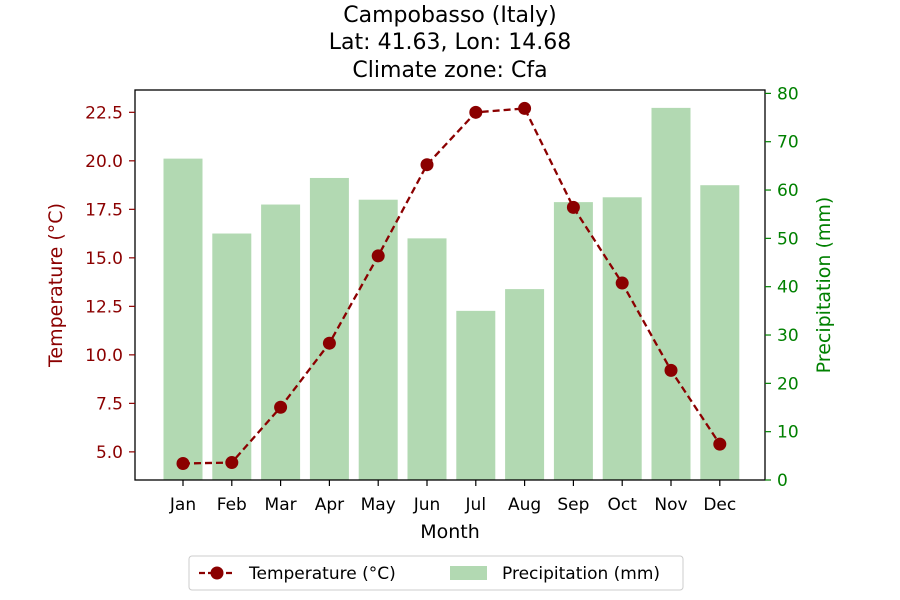 This screenshot has height=600, width=900. Describe the element at coordinates (788, 94) in the screenshot. I see `right-tick-label: 80` at that location.